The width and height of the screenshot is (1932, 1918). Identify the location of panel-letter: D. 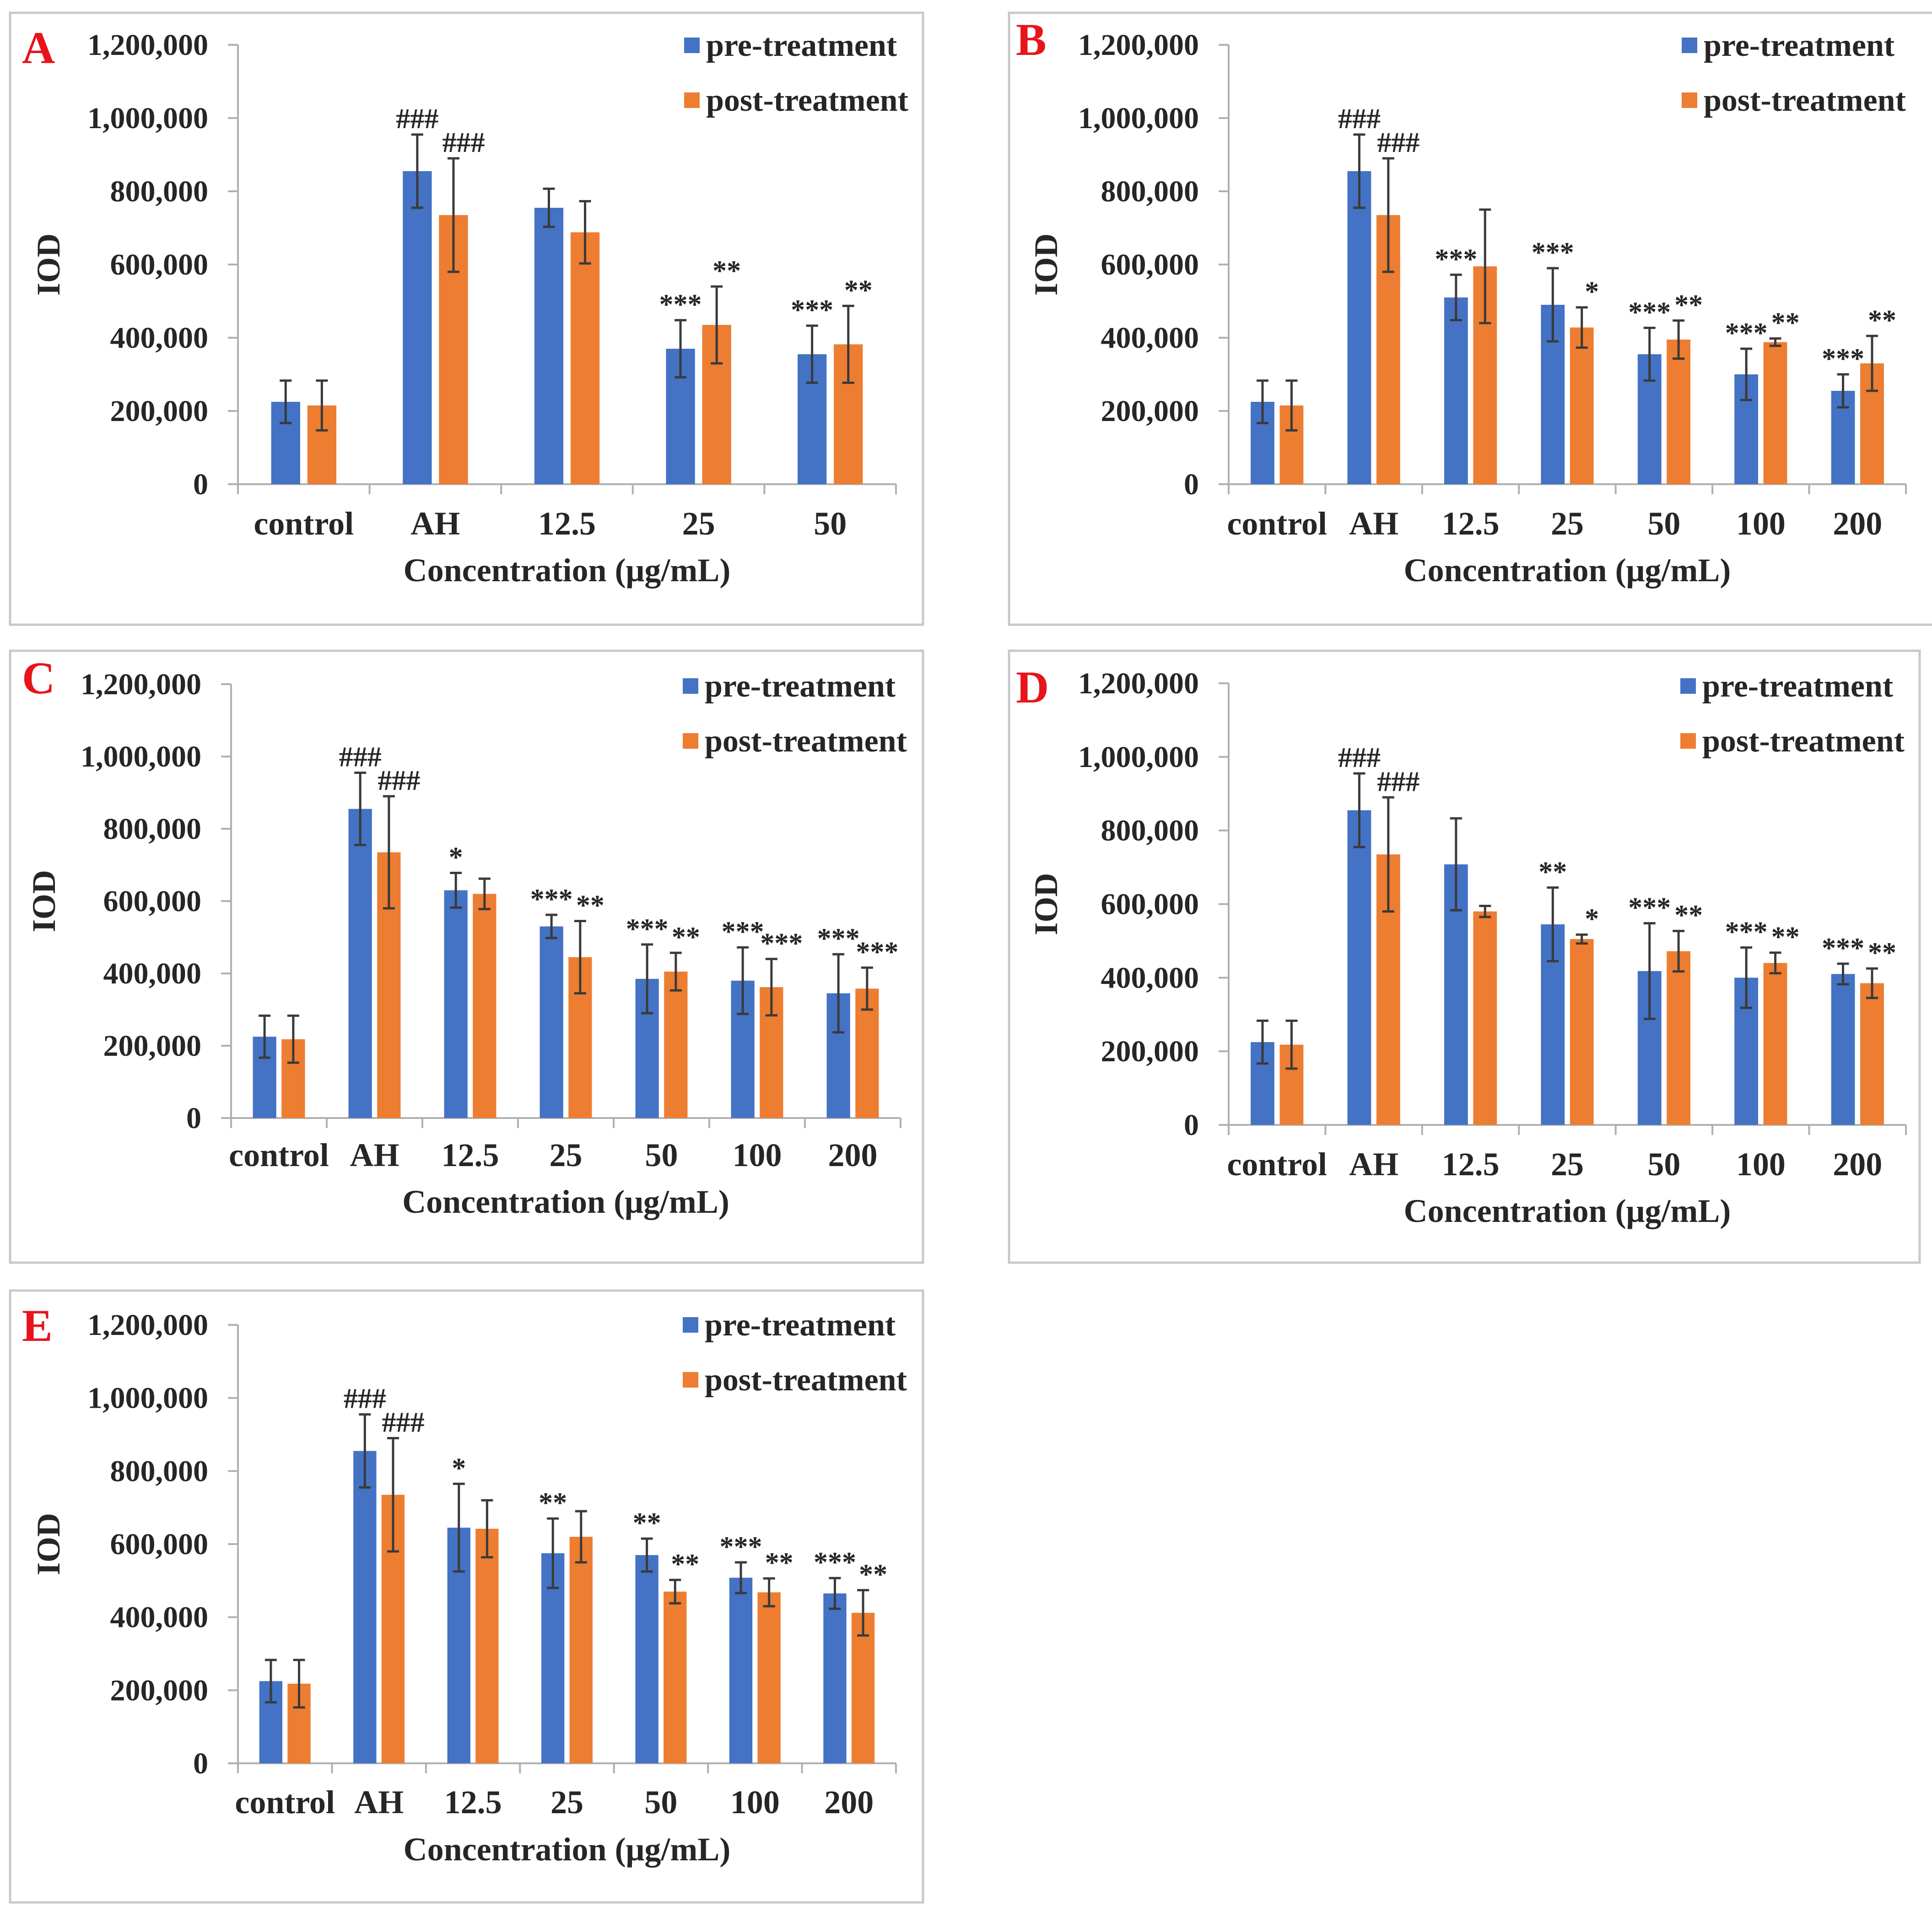
(1032, 687).